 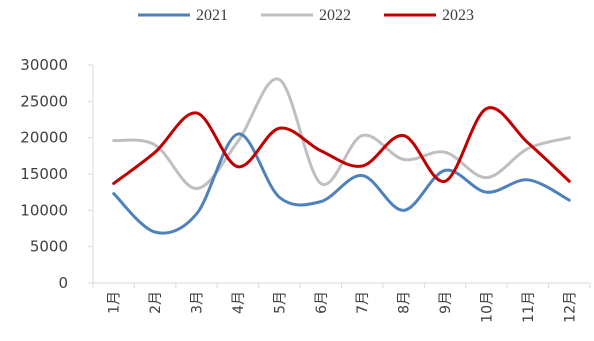 What do you see at coordinates (44, 174) in the screenshot?
I see `y-tick-label: 15000` at bounding box center [44, 174].